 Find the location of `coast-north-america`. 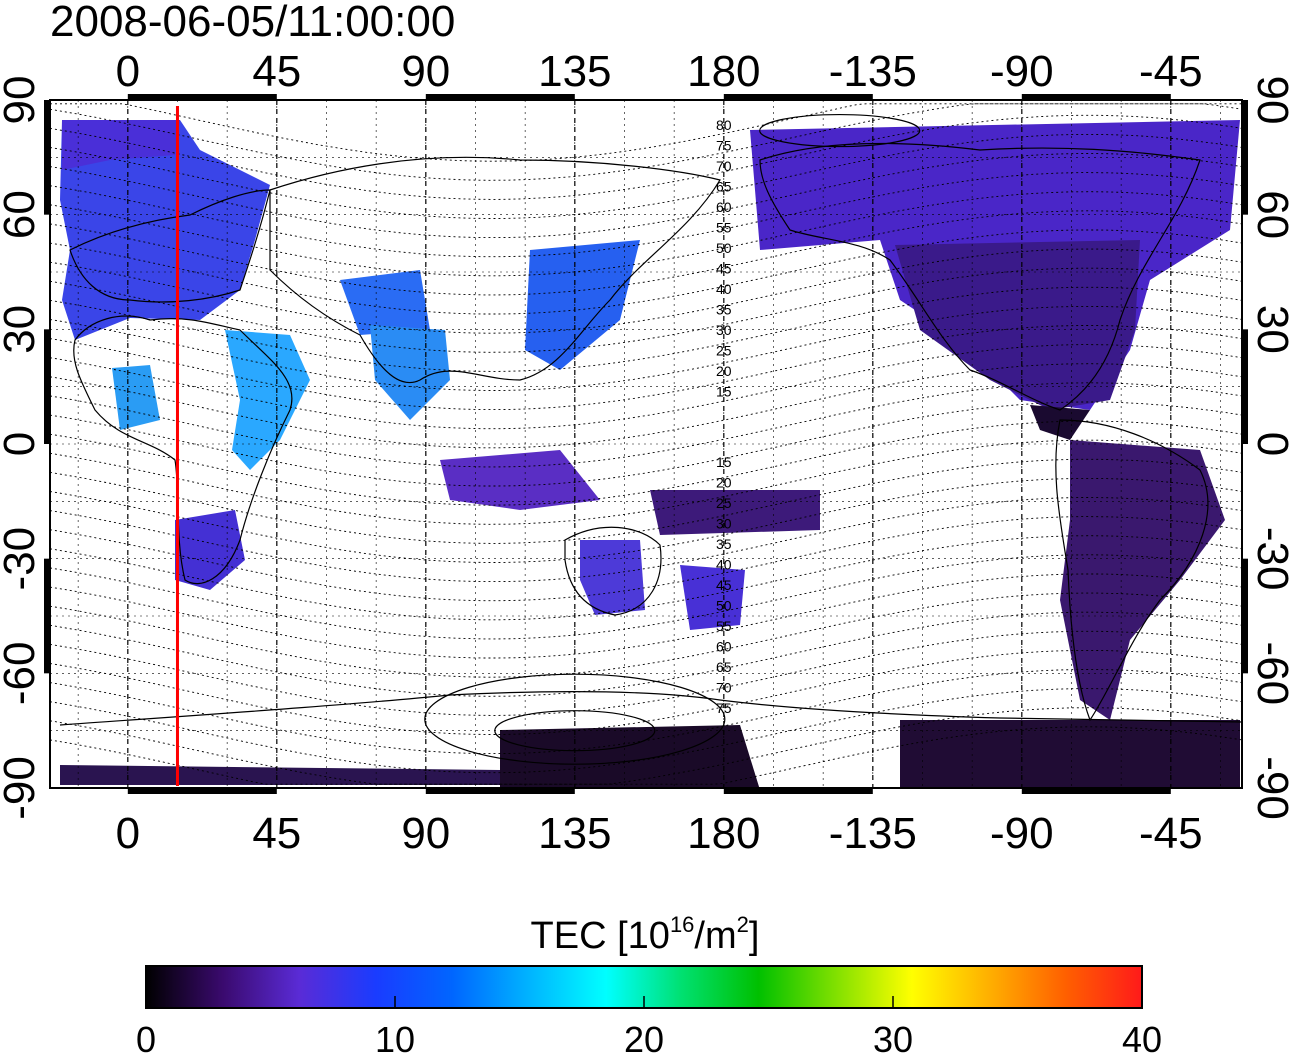

coast-north-america is located at coordinates (980, 276).